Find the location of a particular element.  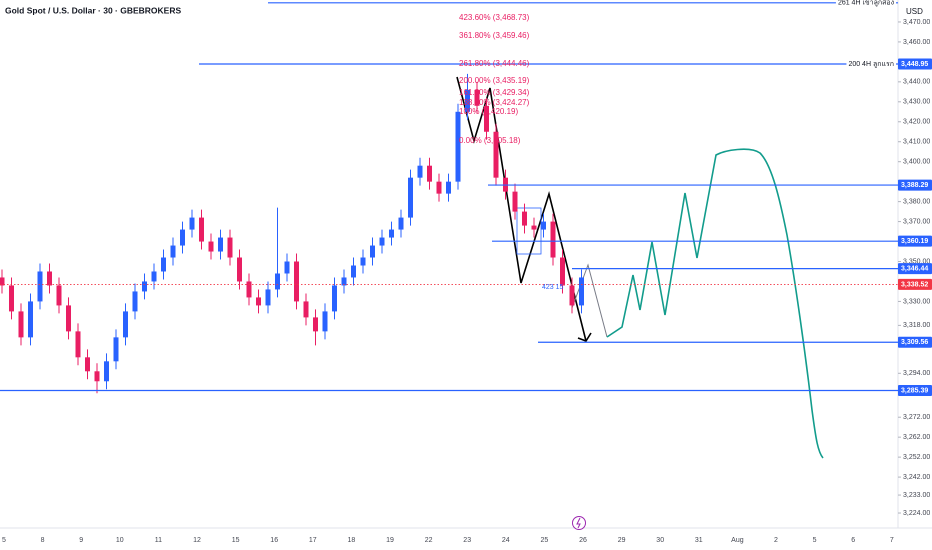

price-tag-label: 3,285.39 is located at coordinates (914, 390).